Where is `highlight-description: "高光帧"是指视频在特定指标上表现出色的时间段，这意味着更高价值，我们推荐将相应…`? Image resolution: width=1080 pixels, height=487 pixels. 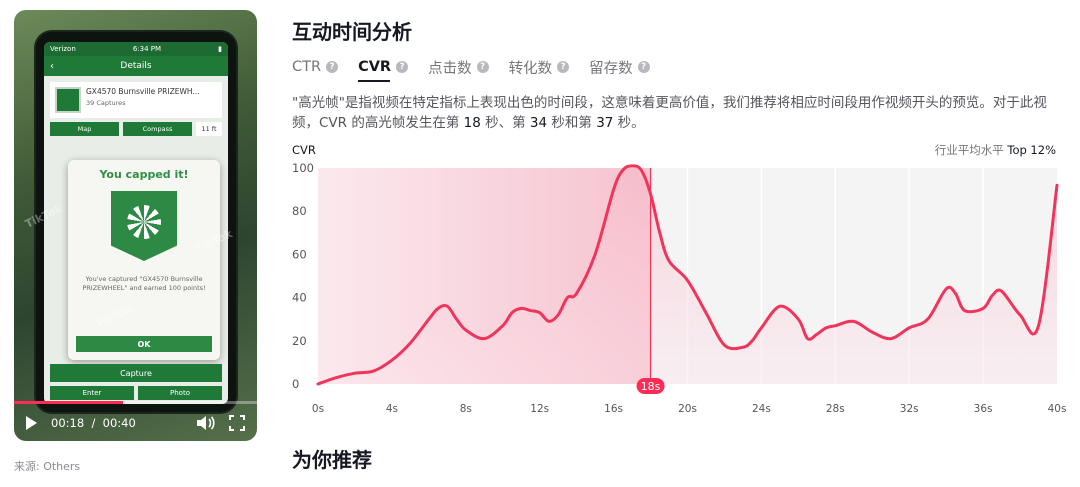 highlight-description: "高光帧"是指视频在特定指标上表现出色的时间段，这意味着更高价值，我们推荐将相应… is located at coordinates (677, 113).